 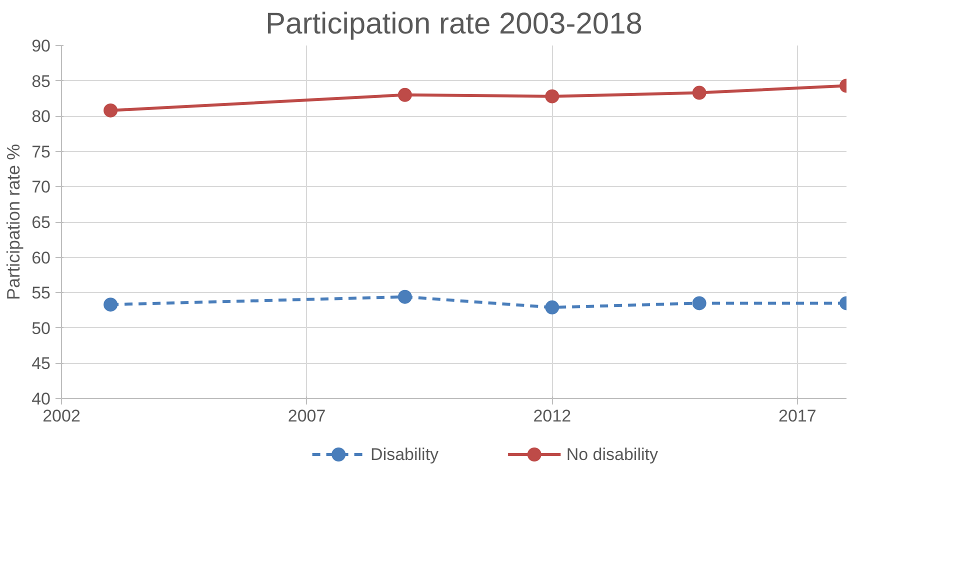 What do you see at coordinates (797, 416) in the screenshot?
I see `x-tick-label: 2017` at bounding box center [797, 416].